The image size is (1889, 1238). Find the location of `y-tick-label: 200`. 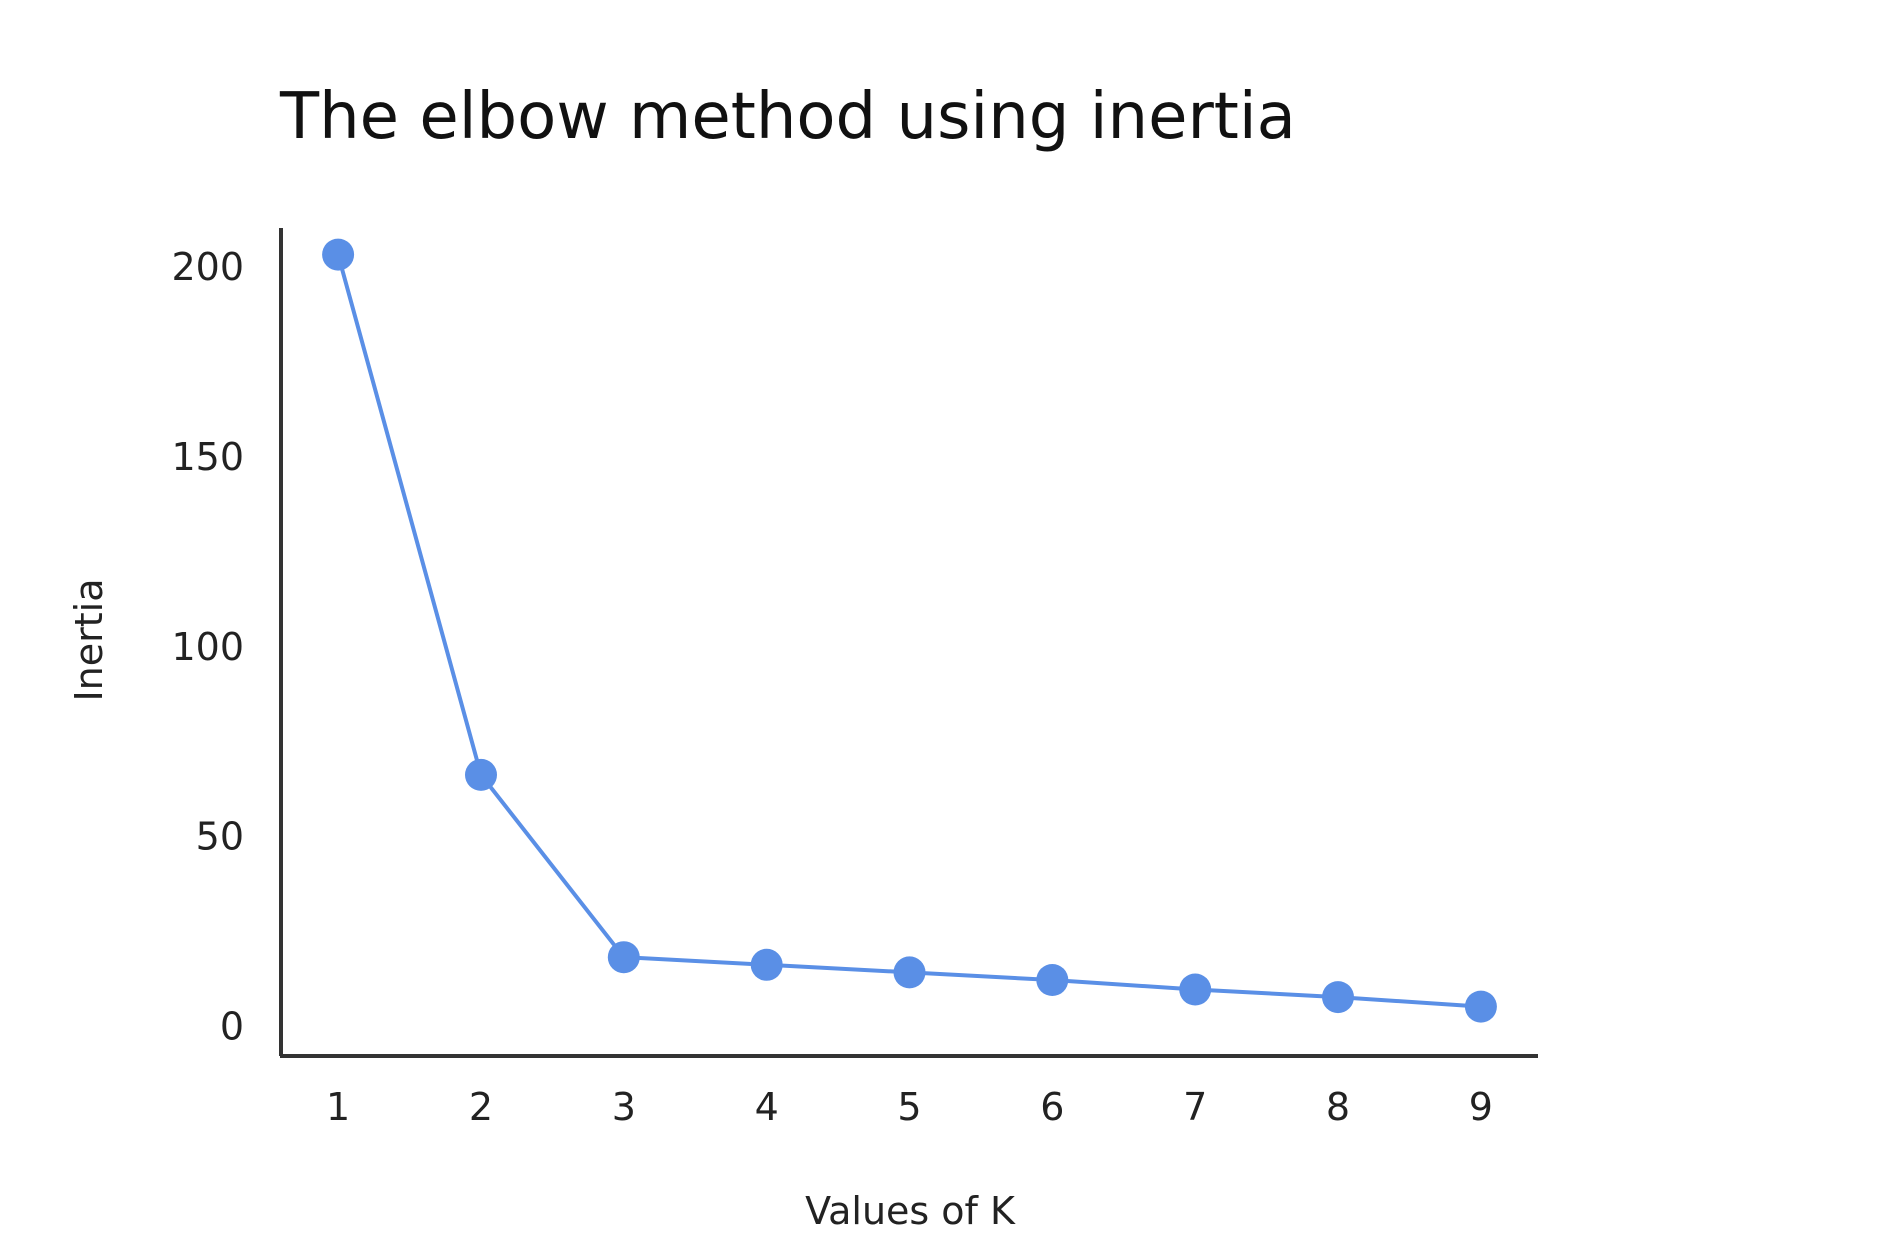

y-tick-label: 200 is located at coordinates (207, 267).